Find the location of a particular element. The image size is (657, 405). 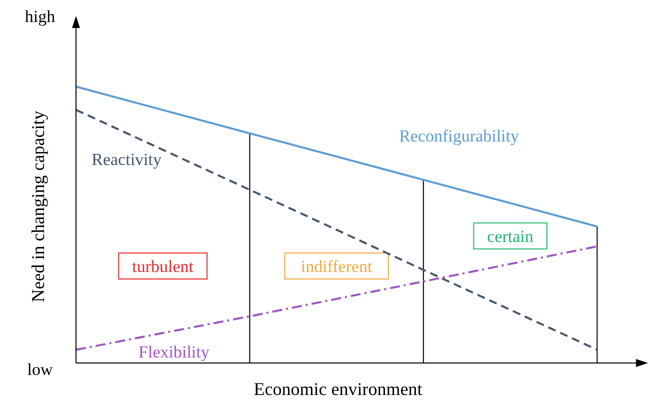

annotation: certain is located at coordinates (510, 236).